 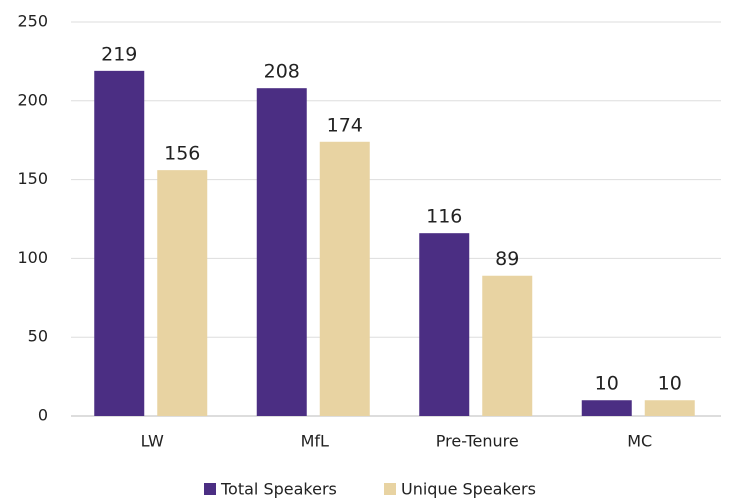 What do you see at coordinates (282, 72) in the screenshot?
I see `data-label: 208` at bounding box center [282, 72].